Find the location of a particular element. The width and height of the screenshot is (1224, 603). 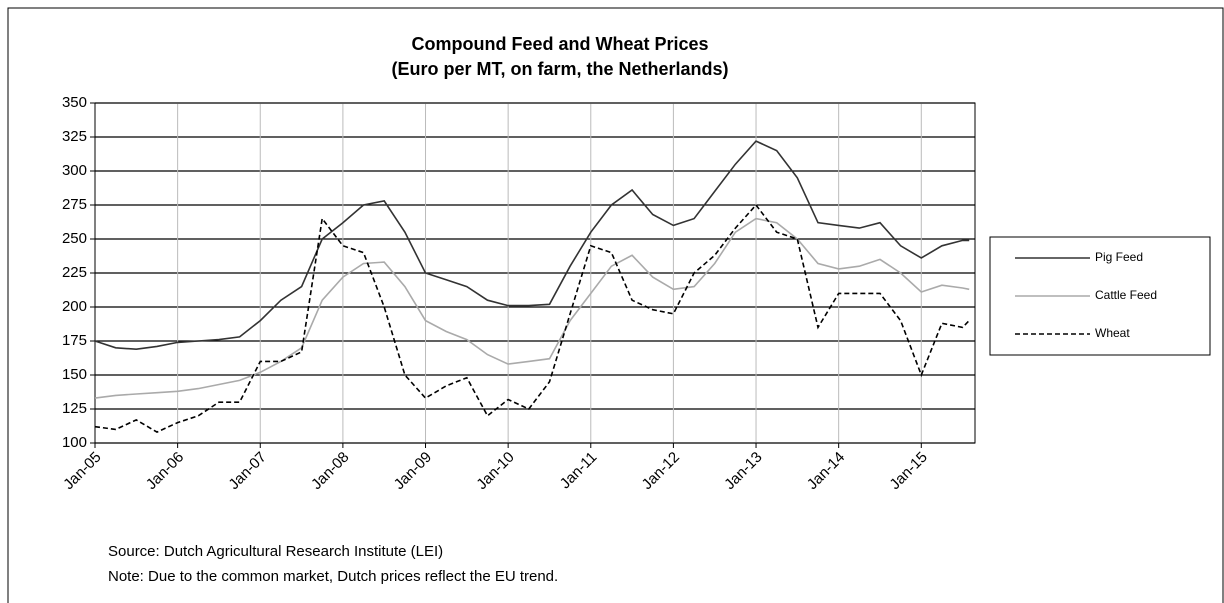

x-tick-label: Jan-14 is located at coordinates (826, 471).